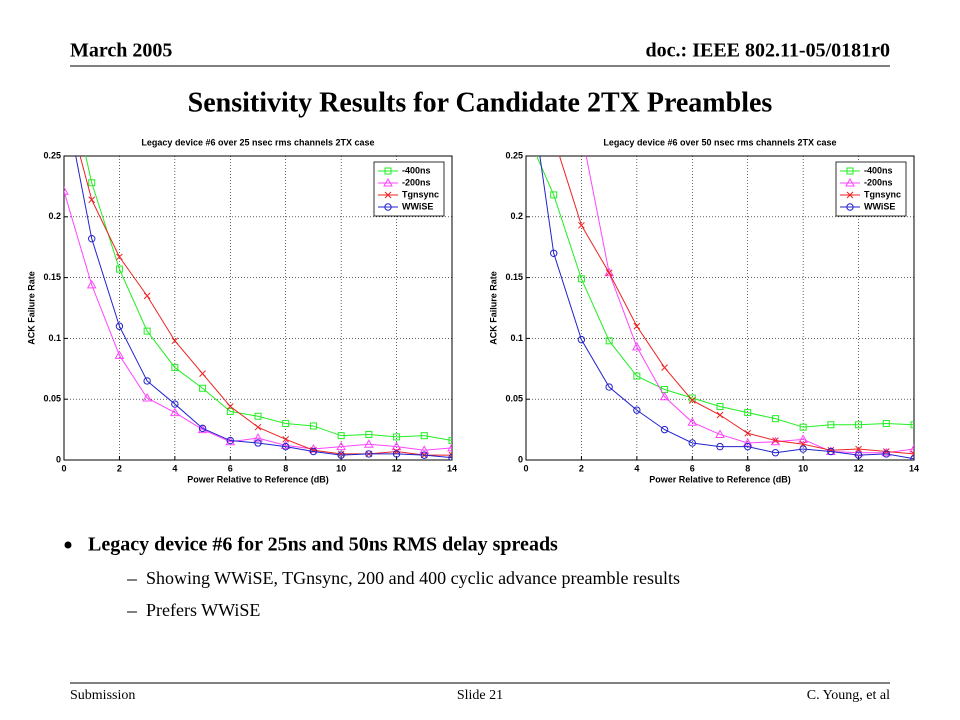  I want to click on x-tick-label: 6, so click(230, 468).